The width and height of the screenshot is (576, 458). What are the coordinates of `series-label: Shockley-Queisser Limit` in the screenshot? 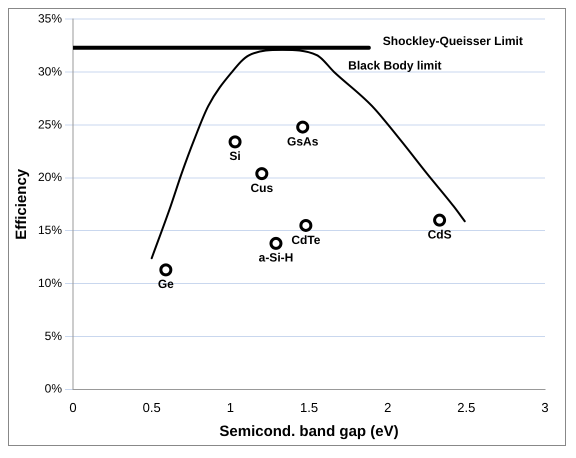 It's located at (452, 41).